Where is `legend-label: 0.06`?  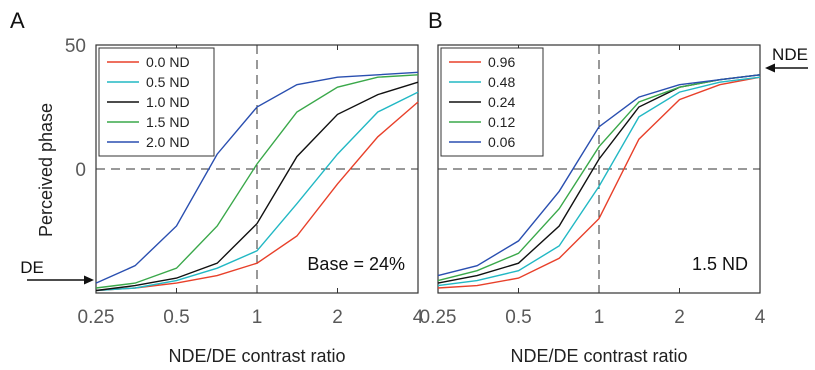 legend-label: 0.06 is located at coordinates (501, 142).